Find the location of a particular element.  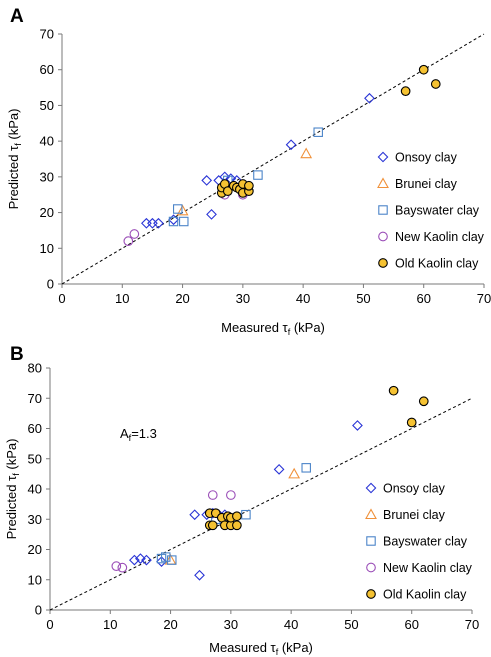

legend-label: Onsoy clay is located at coordinates (414, 489).